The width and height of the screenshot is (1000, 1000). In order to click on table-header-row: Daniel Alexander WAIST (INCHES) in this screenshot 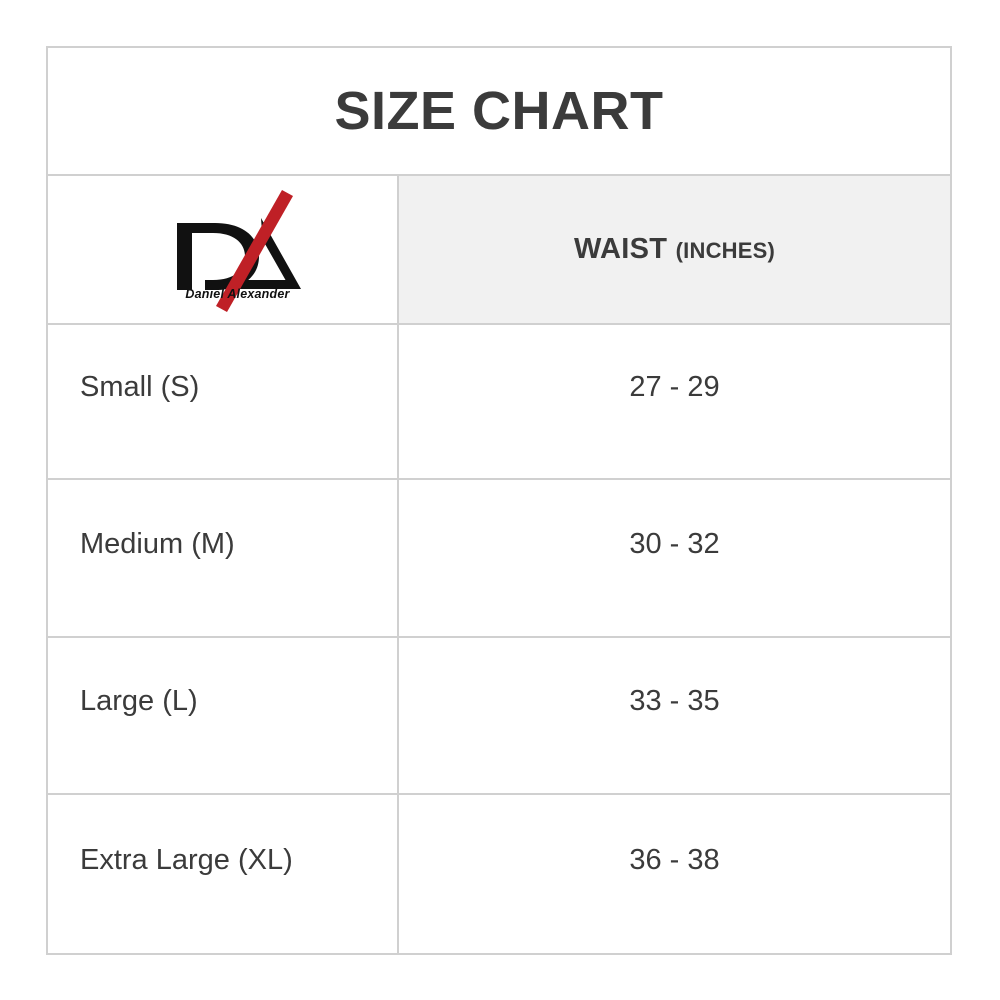, I will do `click(499, 250)`.